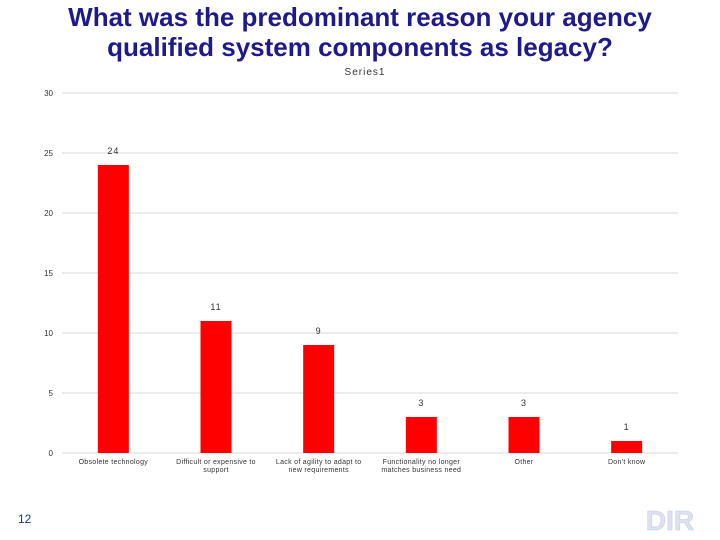 The height and width of the screenshot is (540, 720). Describe the element at coordinates (51, 453) in the screenshot. I see `y-tick-label: 0` at that location.